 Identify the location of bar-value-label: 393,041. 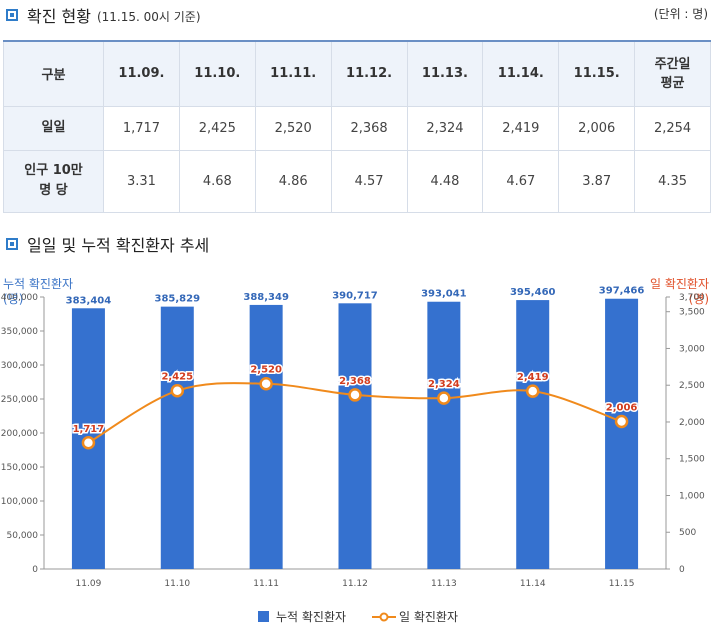
(444, 294).